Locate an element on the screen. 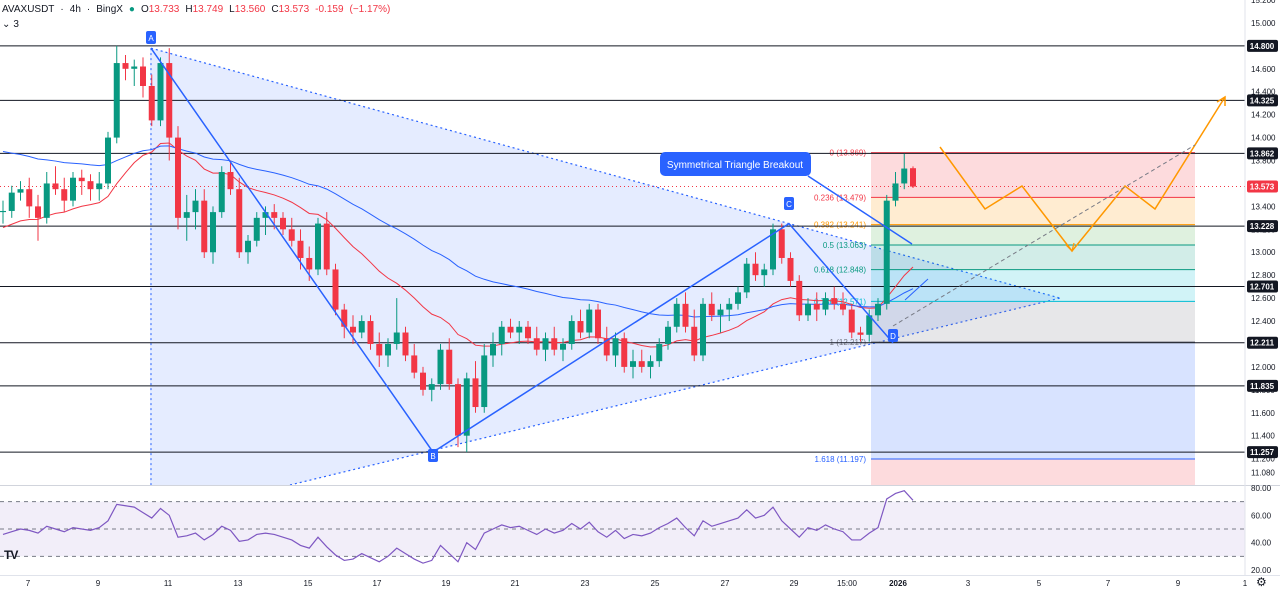  rsi-line is located at coordinates (458, 527).